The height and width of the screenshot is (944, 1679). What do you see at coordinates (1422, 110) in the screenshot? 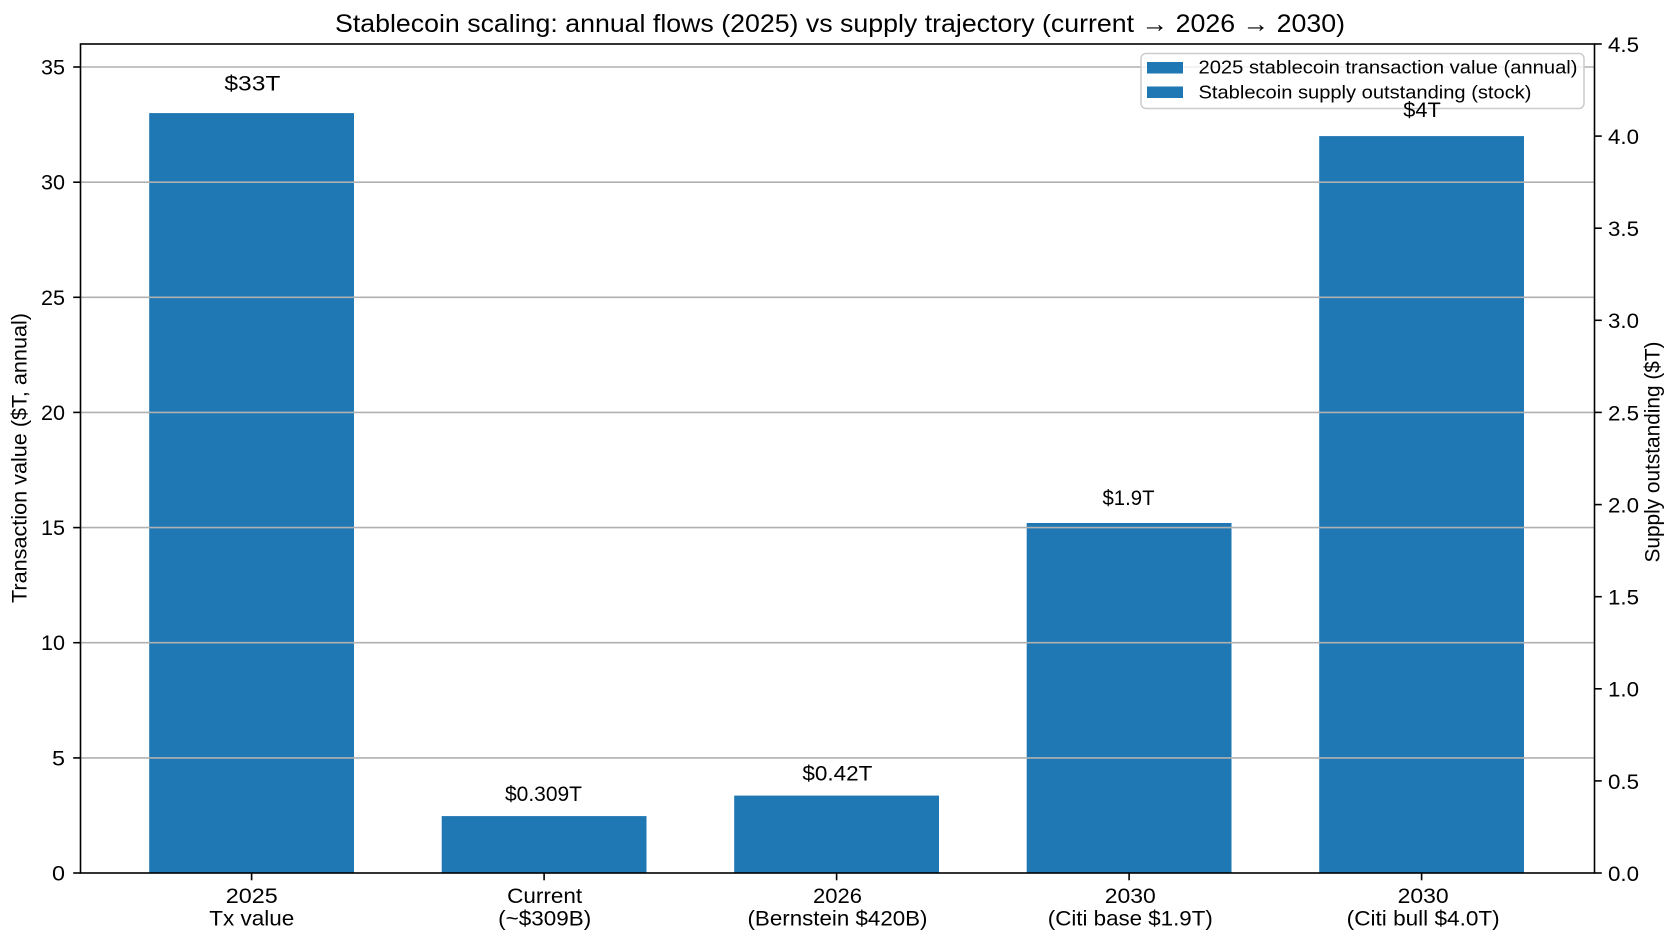
I see `svg-text: $4T` at bounding box center [1422, 110].